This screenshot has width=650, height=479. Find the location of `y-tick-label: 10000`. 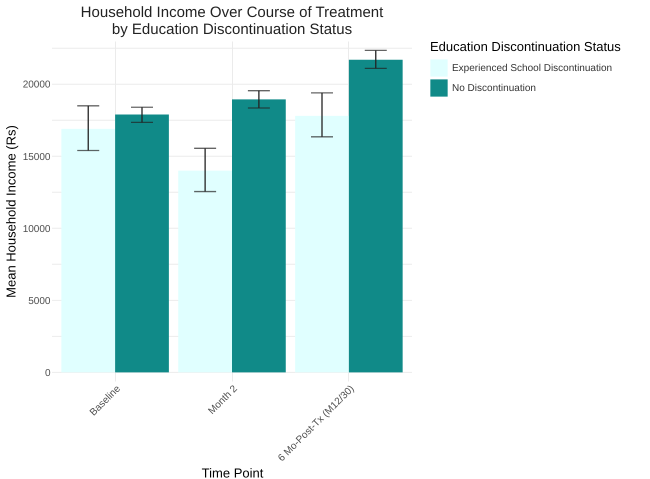

y-tick-label: 10000 is located at coordinates (36, 229).